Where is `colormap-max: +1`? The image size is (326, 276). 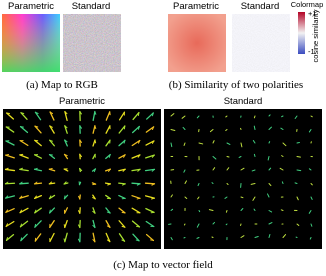
colormap-max: +1 is located at coordinates (312, 13).